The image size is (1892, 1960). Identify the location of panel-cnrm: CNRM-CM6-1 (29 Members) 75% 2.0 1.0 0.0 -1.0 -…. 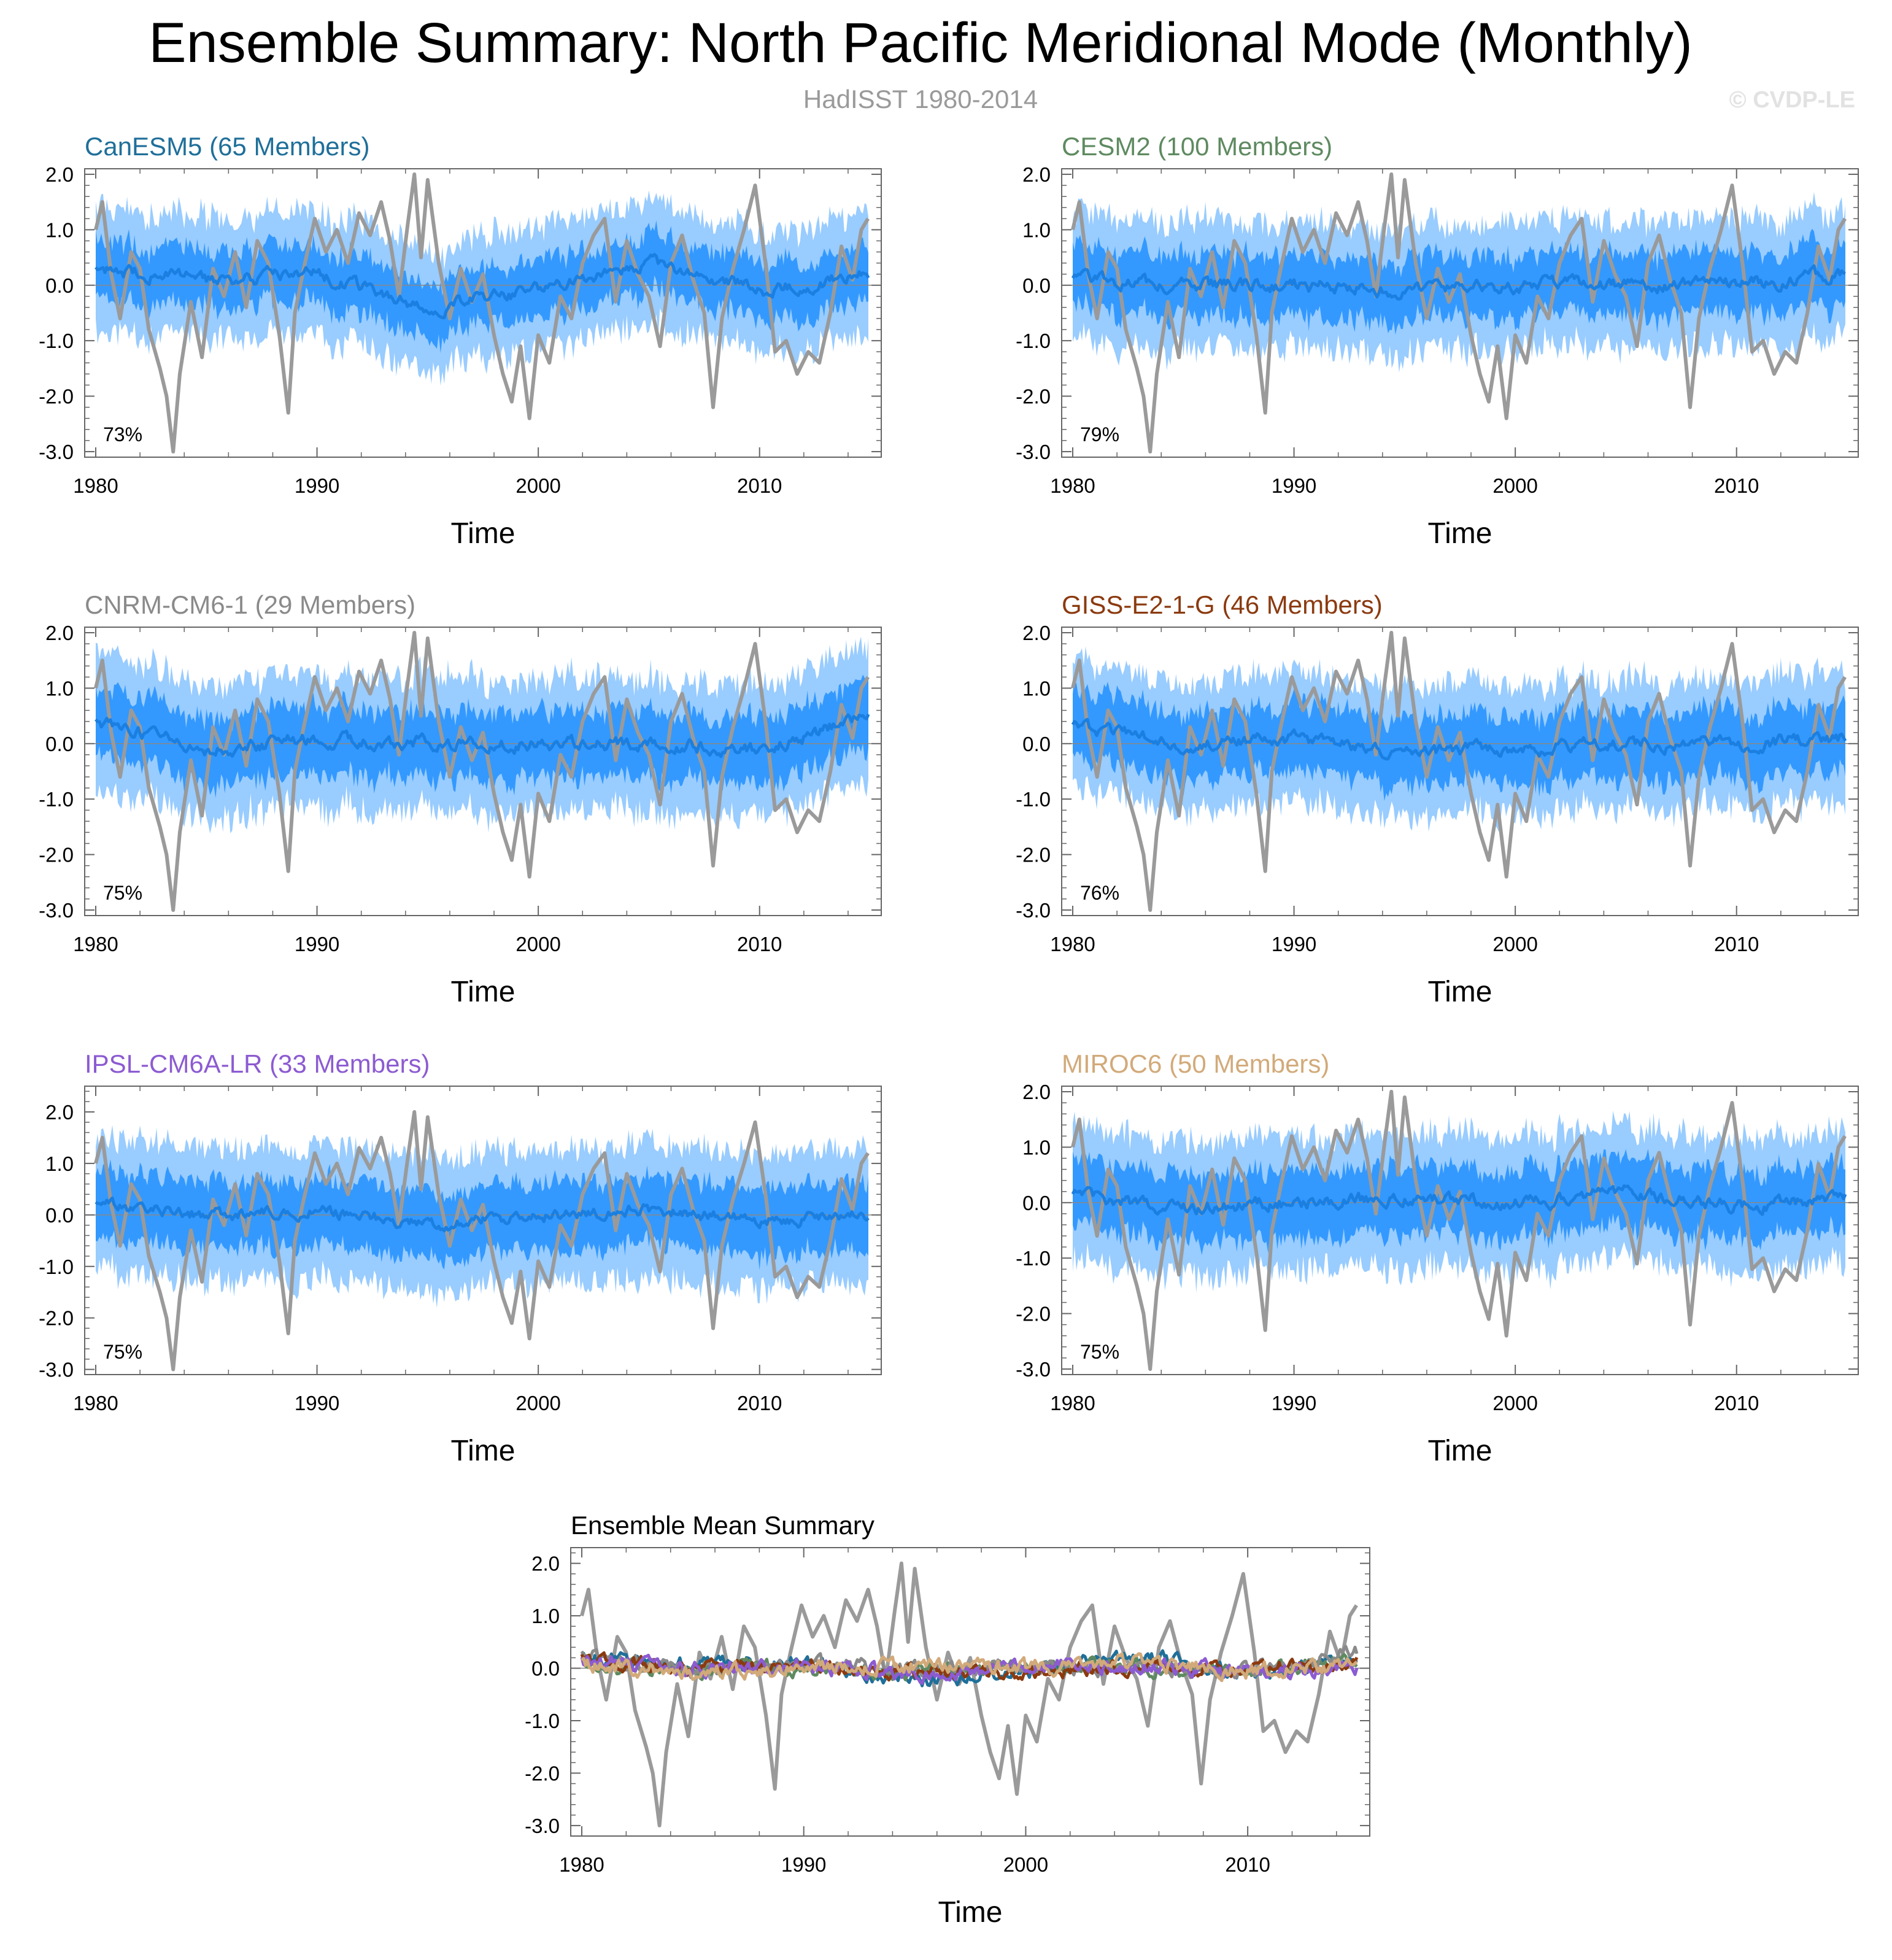
(460, 799).